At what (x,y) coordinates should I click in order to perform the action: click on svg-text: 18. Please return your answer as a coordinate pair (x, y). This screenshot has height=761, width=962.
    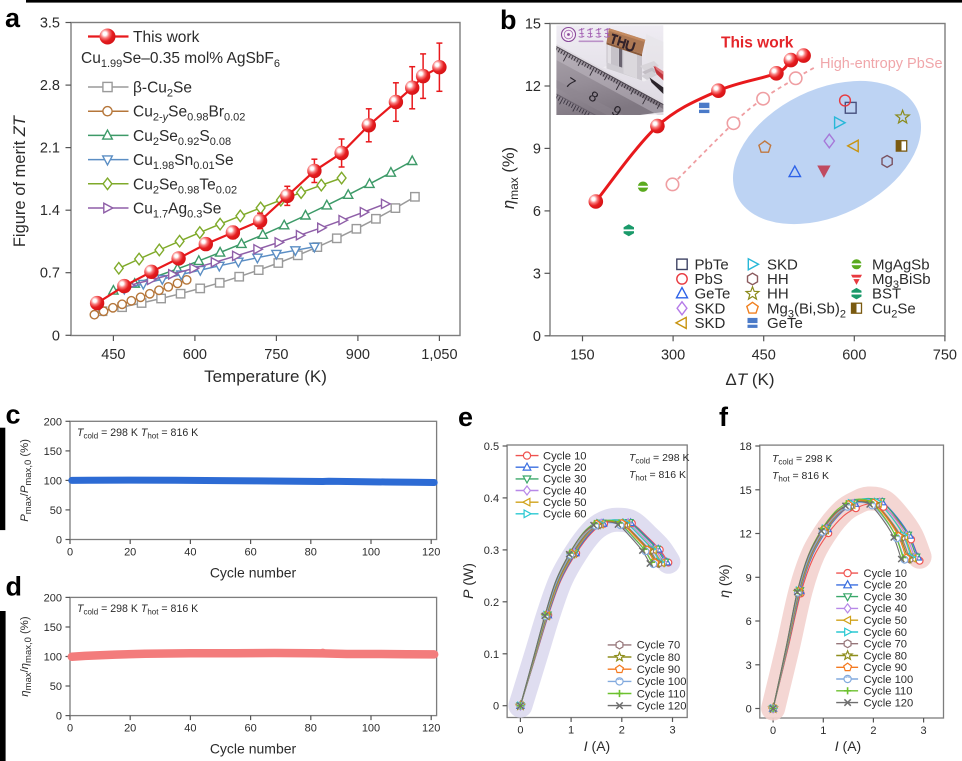
    Looking at the image, I should click on (746, 447).